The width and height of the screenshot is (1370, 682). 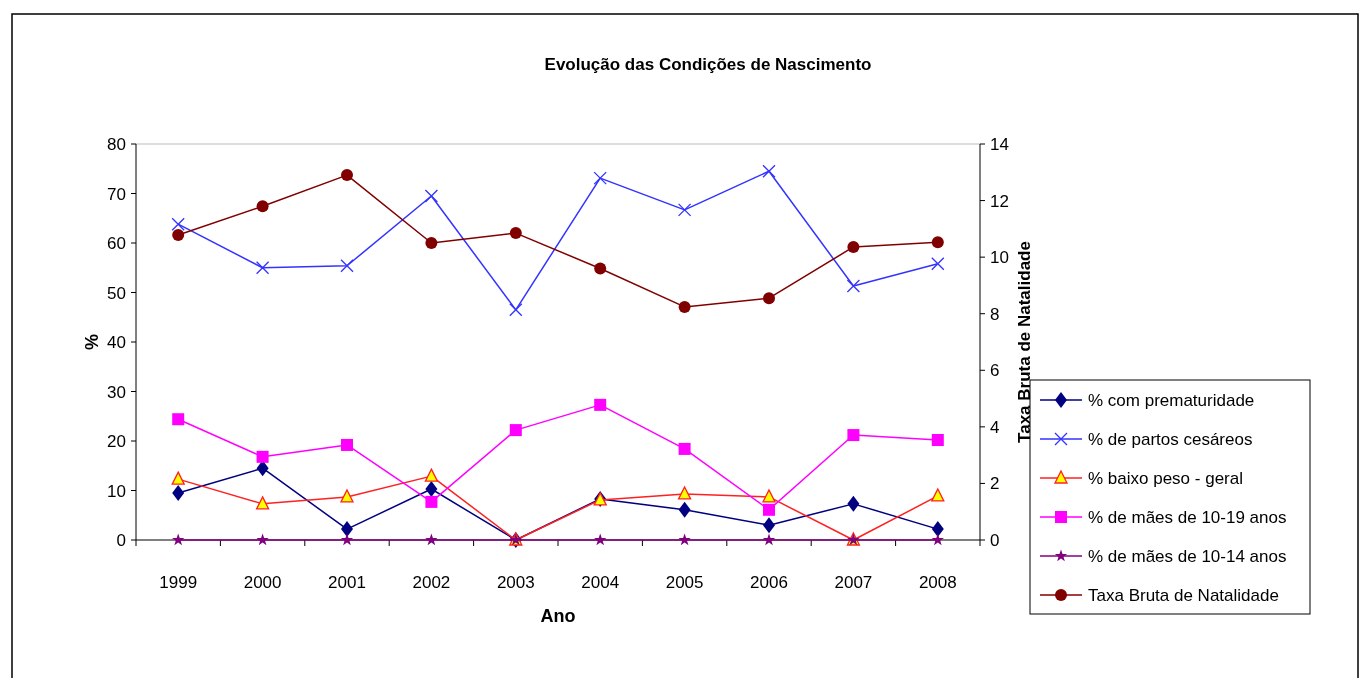 I want to click on y-tick-label: 60, so click(x=116, y=243).